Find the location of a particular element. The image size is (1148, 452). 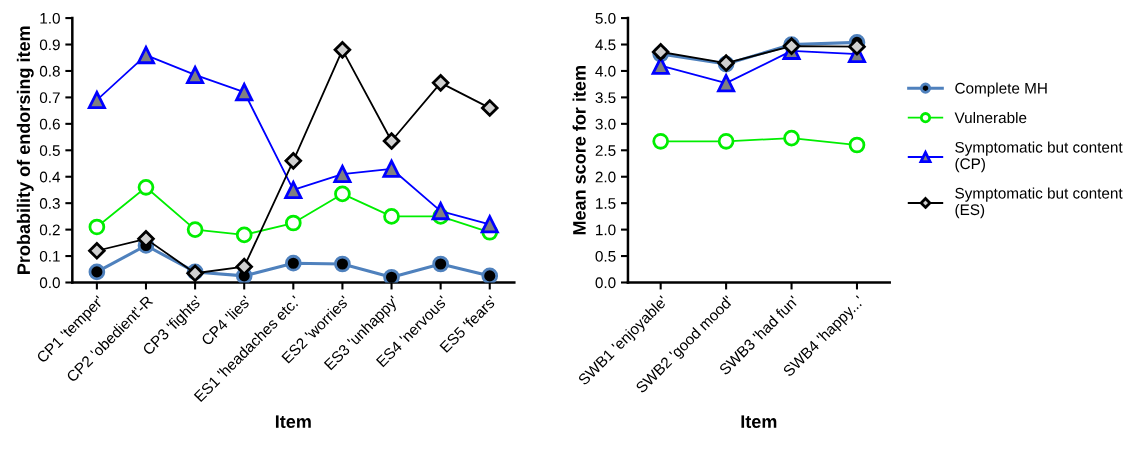

y-tick-label: 0.3 is located at coordinates (49, 203).